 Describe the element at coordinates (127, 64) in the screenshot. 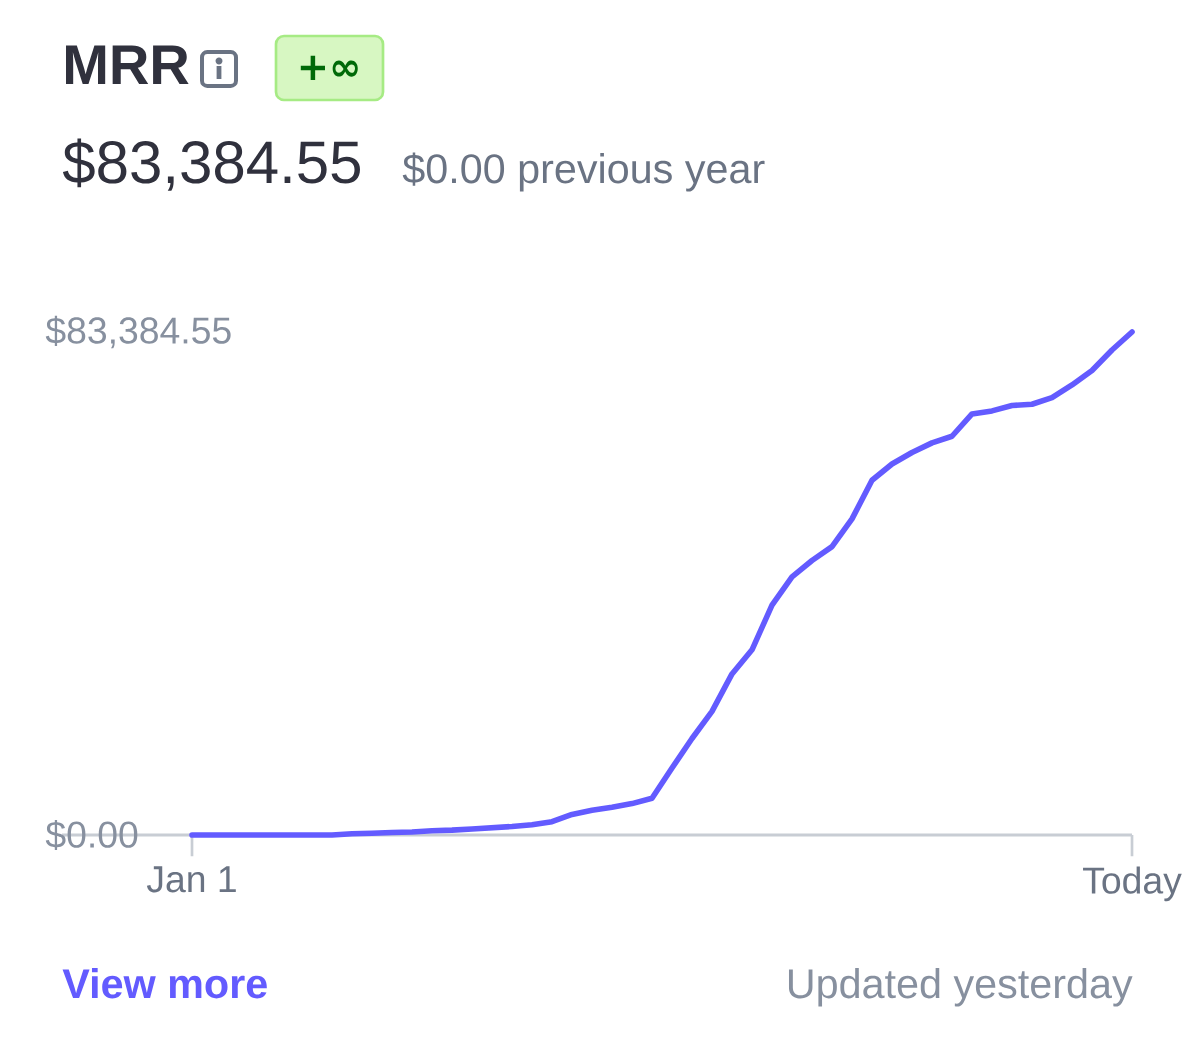

I see `chart-title: MRR` at that location.